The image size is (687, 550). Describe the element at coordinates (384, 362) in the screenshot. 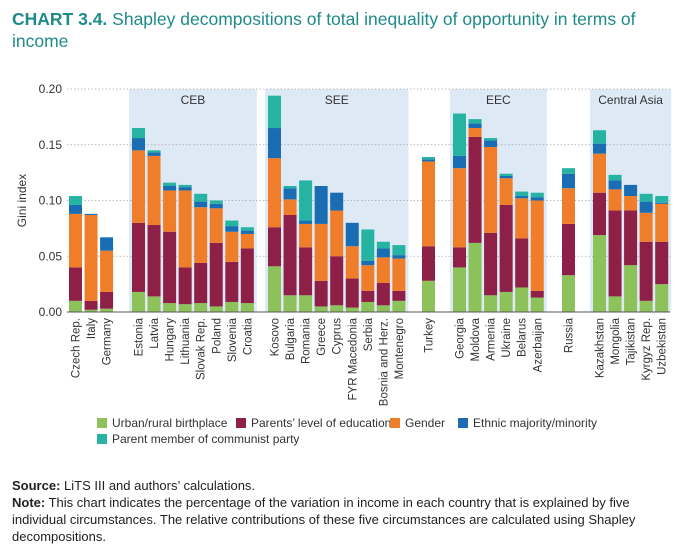

I see `x-tick-label: Bosnia and Herz.` at that location.